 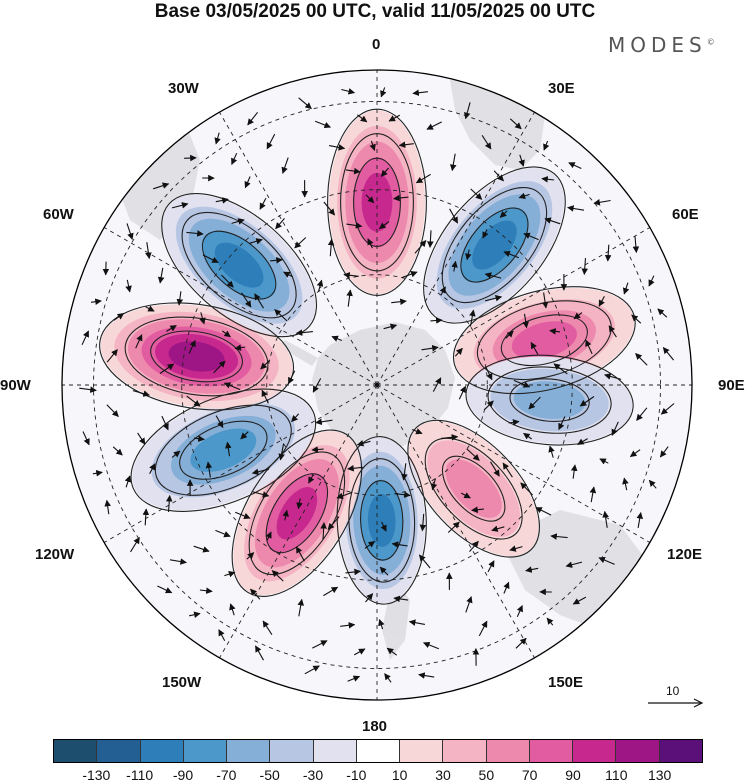 What do you see at coordinates (710, 42) in the screenshot?
I see `brand-mark: ©` at bounding box center [710, 42].